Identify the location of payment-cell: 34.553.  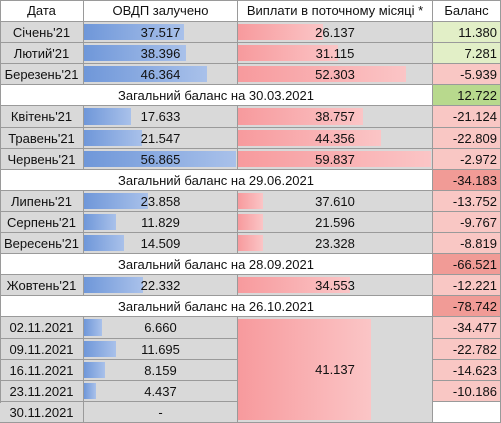
(335, 285).